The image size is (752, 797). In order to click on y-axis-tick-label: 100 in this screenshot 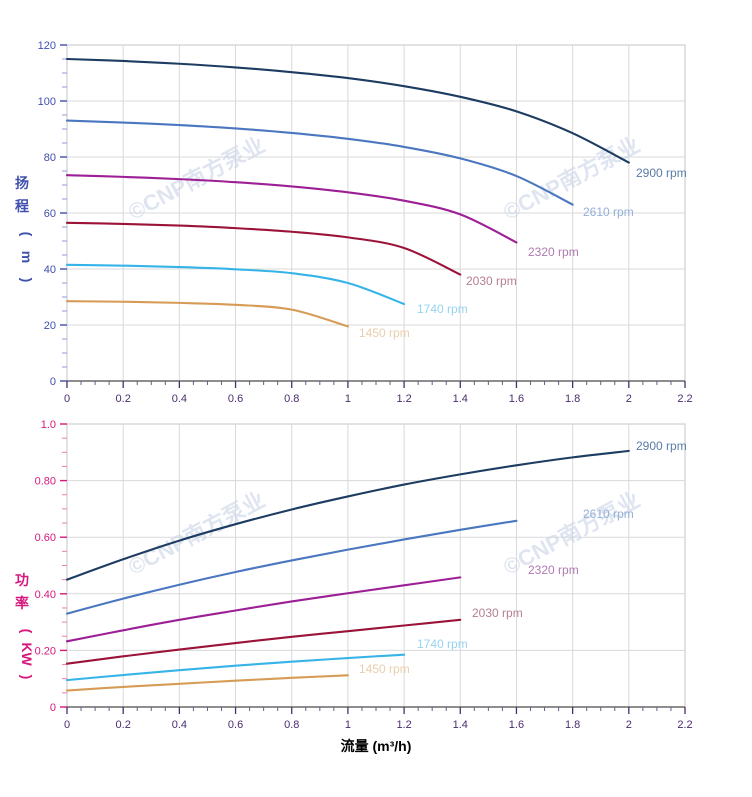, I will do `click(47, 102)`.